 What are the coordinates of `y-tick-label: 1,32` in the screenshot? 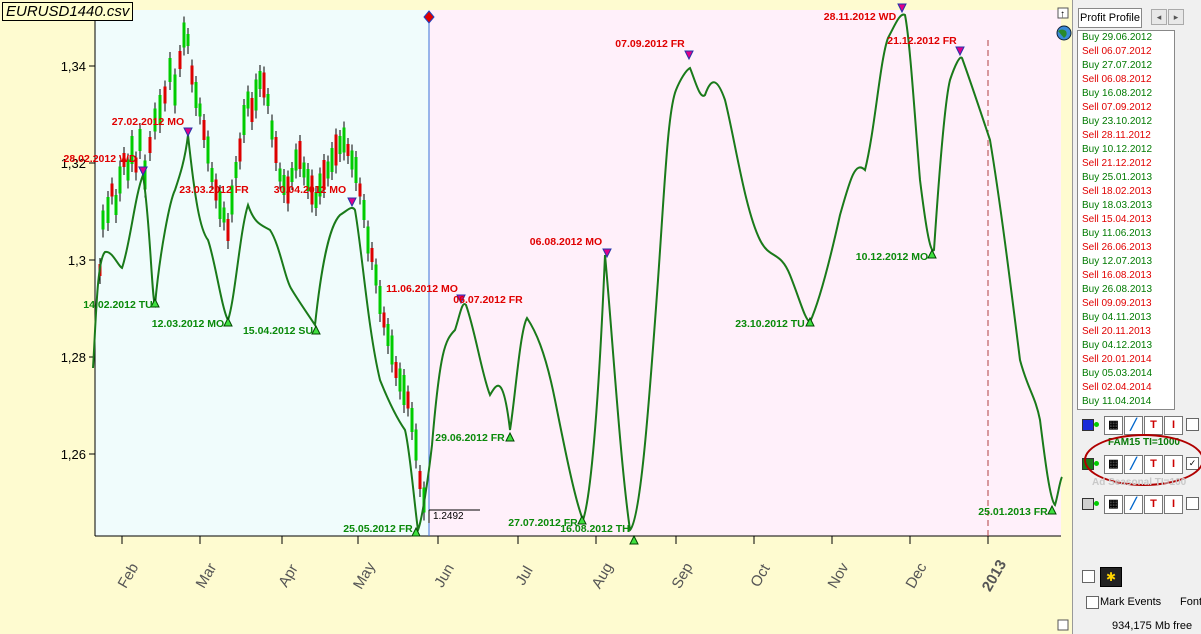 It's located at (73, 163).